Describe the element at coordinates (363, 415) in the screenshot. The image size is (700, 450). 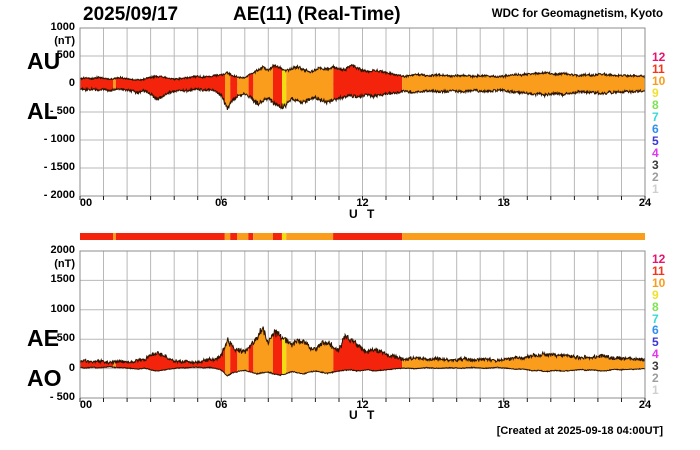
I see `x-axis-title-bottom: U T` at that location.